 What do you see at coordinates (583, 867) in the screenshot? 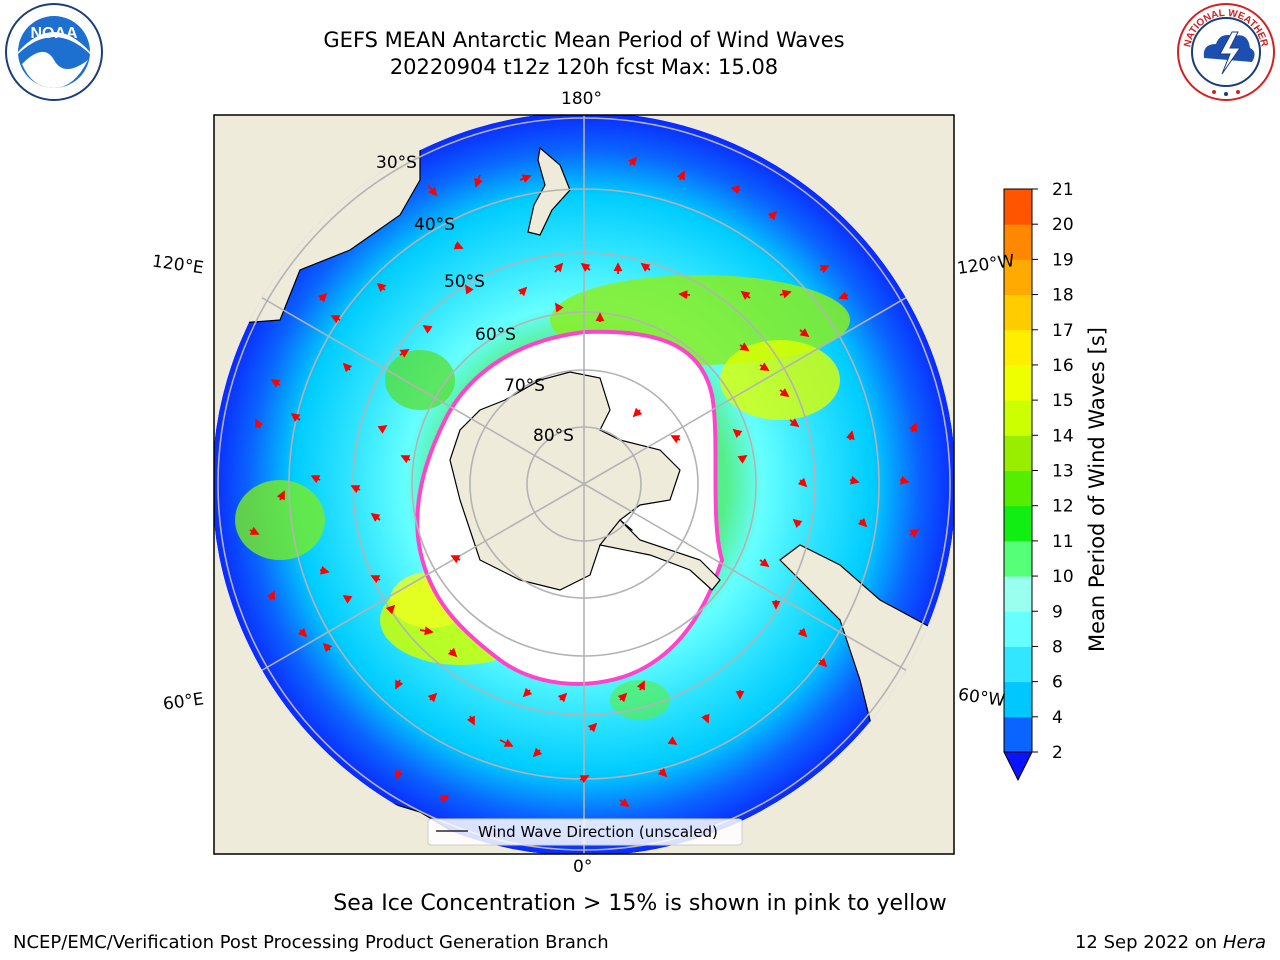
I see `lon-label-0: 0°` at bounding box center [583, 867].